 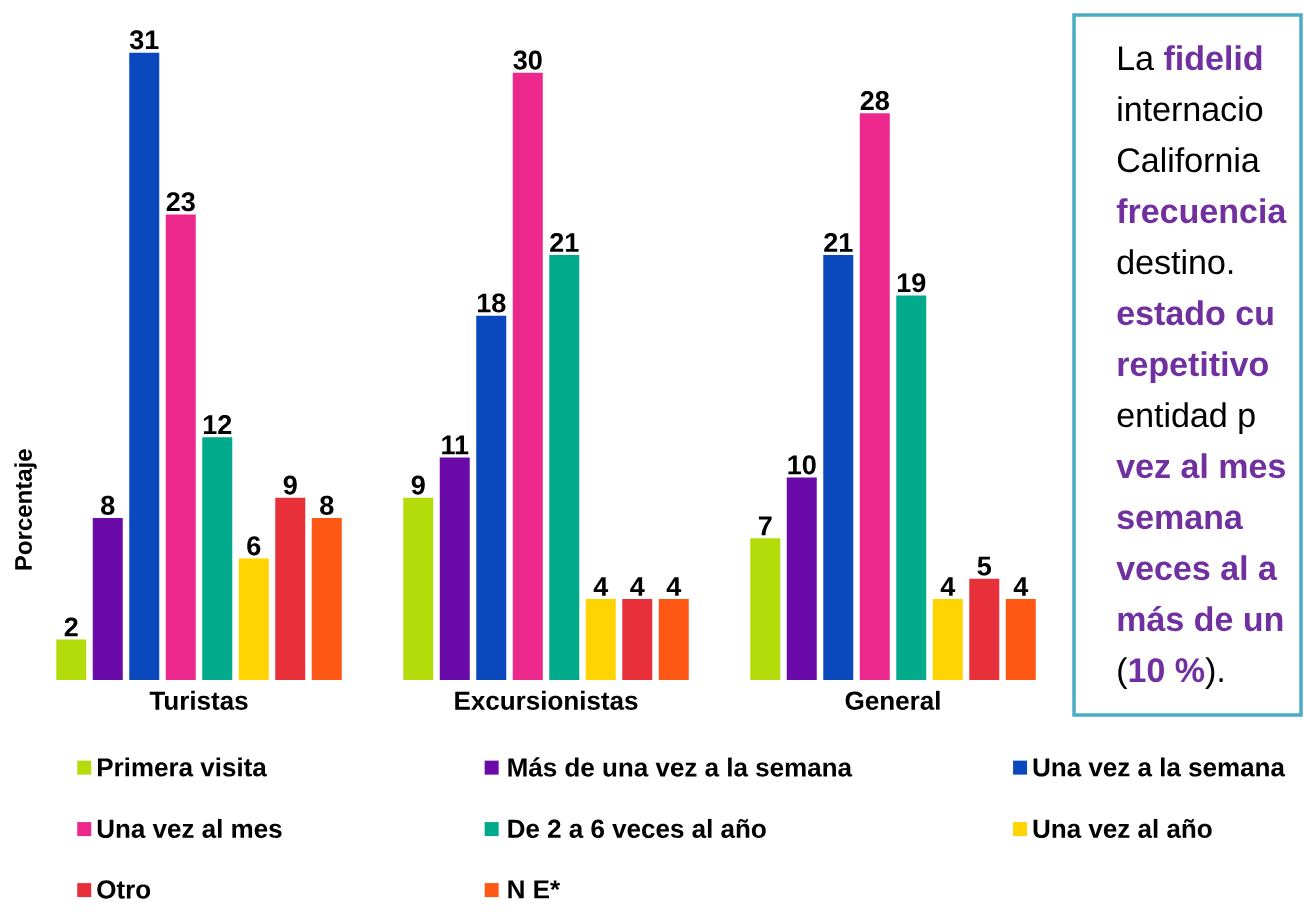 What do you see at coordinates (874, 101) in the screenshot?
I see `data-label: 28` at bounding box center [874, 101].